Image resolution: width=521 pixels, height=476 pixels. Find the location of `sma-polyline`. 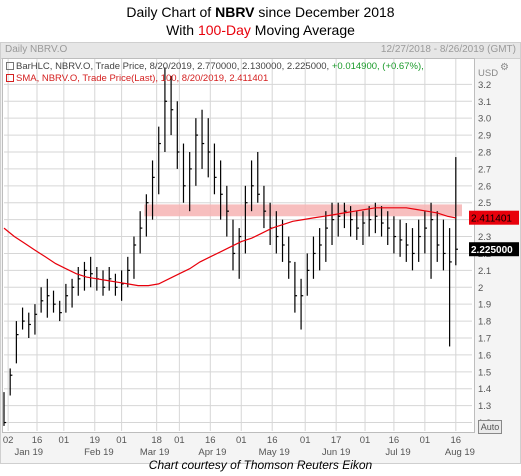

sma-polyline is located at coordinates (229, 247).